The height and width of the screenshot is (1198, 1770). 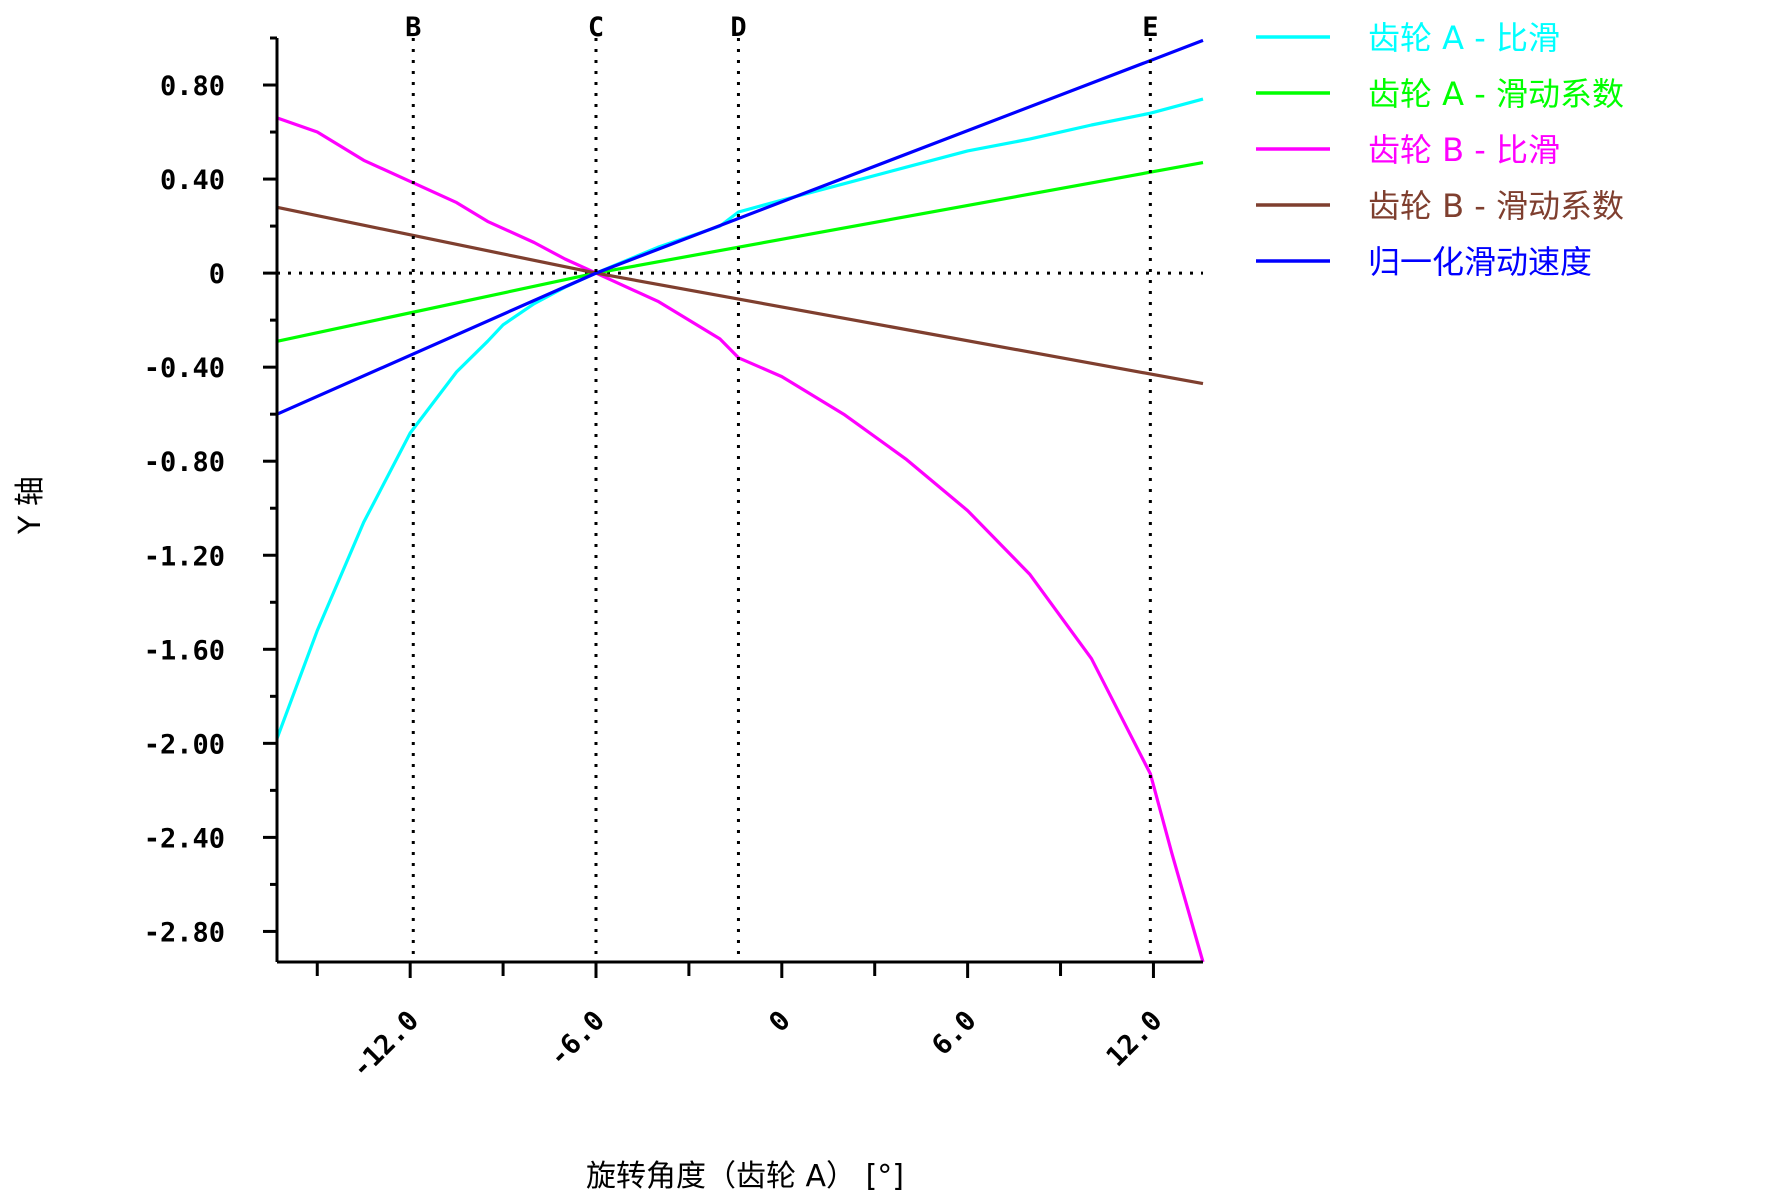 What do you see at coordinates (1480, 262) in the screenshot?
I see `legend-label-5: 归一化滑动速度` at bounding box center [1480, 262].